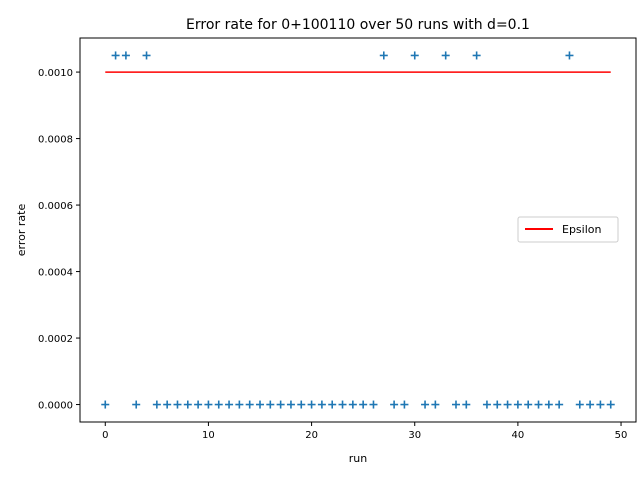  I want to click on legend-box, so click(568, 229).